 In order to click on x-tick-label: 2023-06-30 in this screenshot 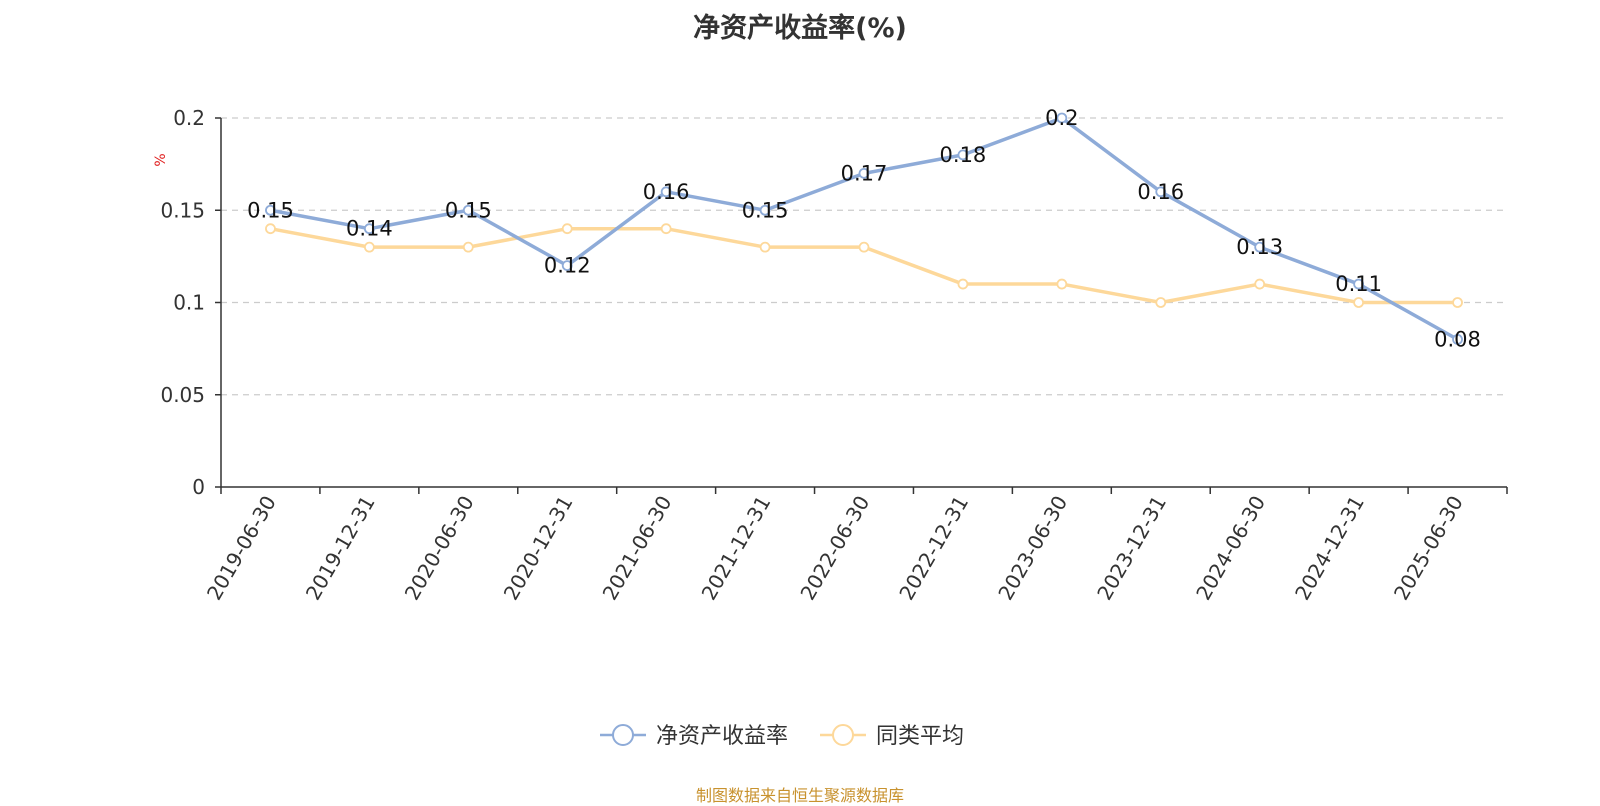, I will do `click(1032, 548)`.